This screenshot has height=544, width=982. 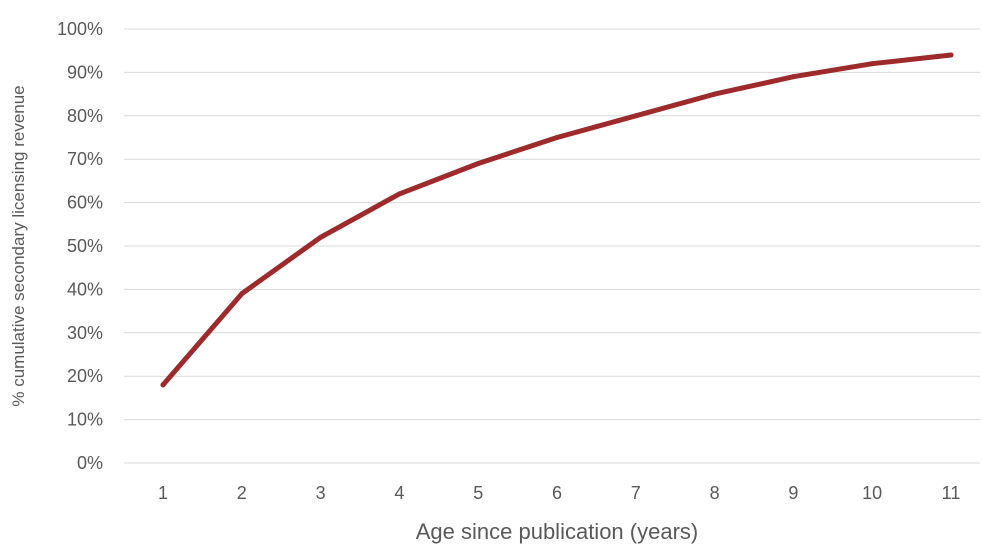 What do you see at coordinates (872, 493) in the screenshot?
I see `x-tick-label: 10` at bounding box center [872, 493].